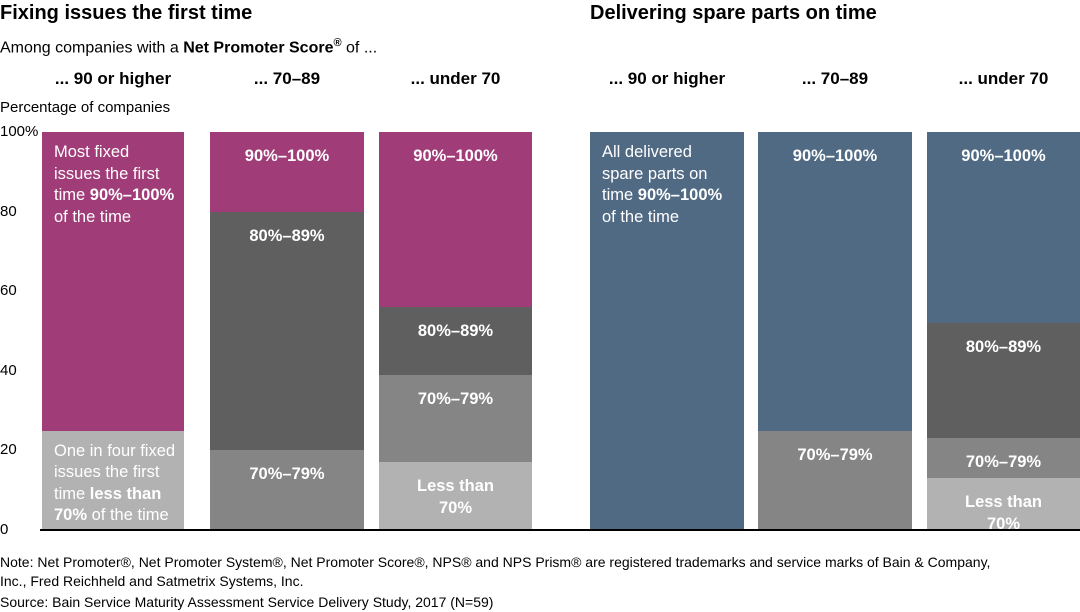 Image resolution: width=1080 pixels, height=612 pixels. I want to click on subtitle-part: Net Promoter Score, so click(258, 48).